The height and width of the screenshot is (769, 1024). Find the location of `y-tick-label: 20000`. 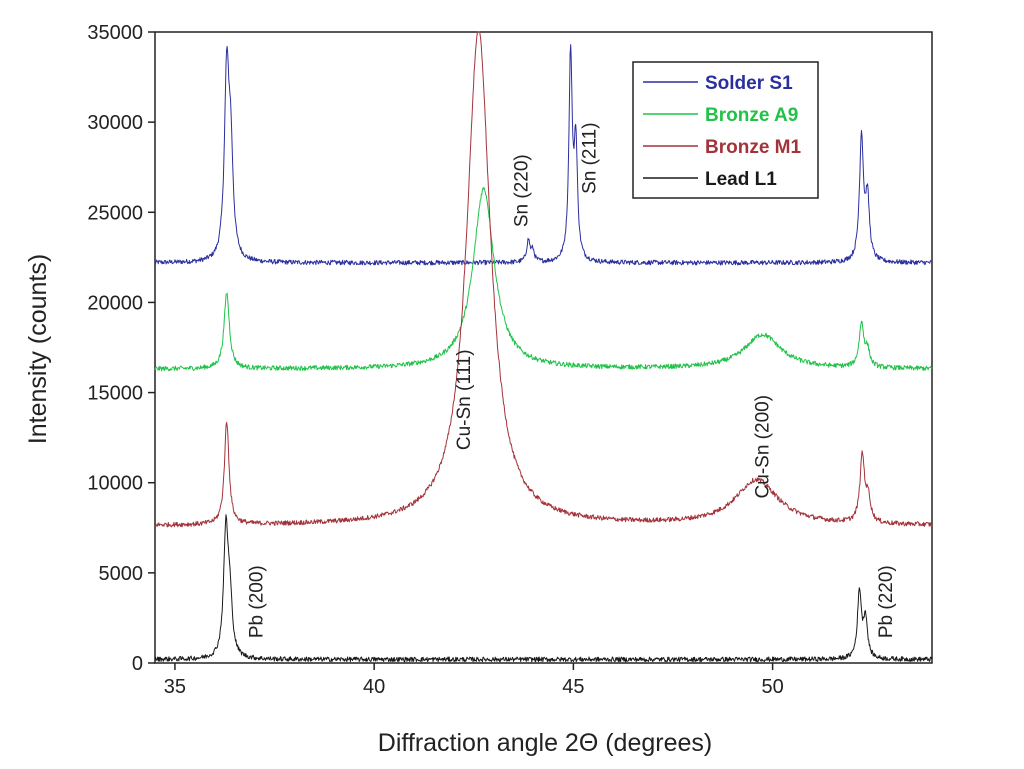

y-tick-label: 20000 is located at coordinates (115, 303).